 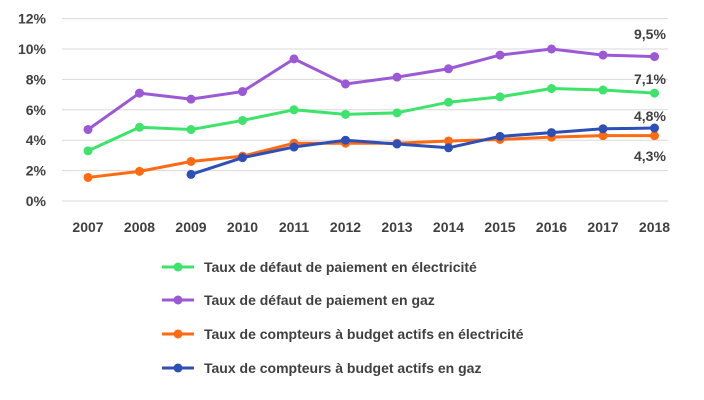 What do you see at coordinates (650, 34) in the screenshot?
I see `end-value-label: 9,5%` at bounding box center [650, 34].